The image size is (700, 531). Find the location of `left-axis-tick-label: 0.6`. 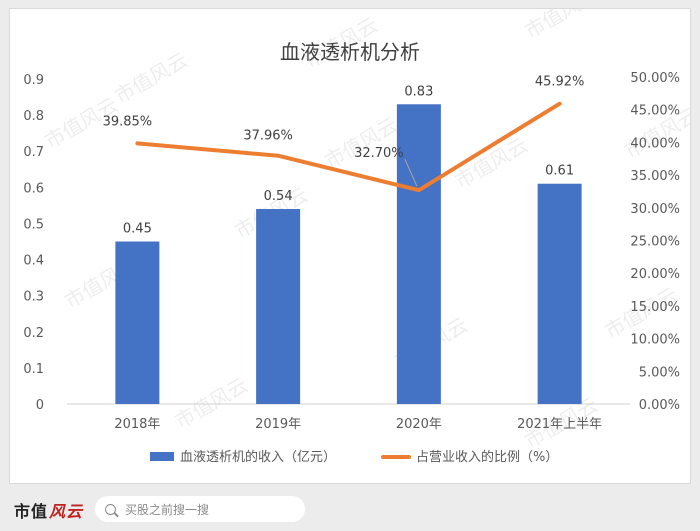

left-axis-tick-label: 0.6 is located at coordinates (33, 188).